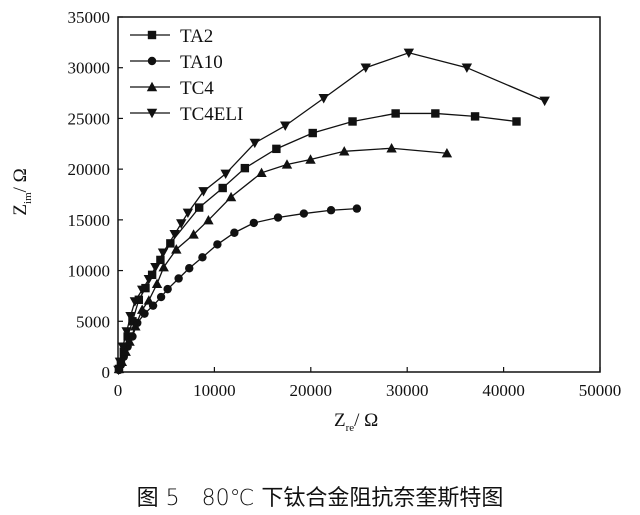  Describe the element at coordinates (89, 220) in the screenshot. I see `y-tick-label: 15000` at that location.